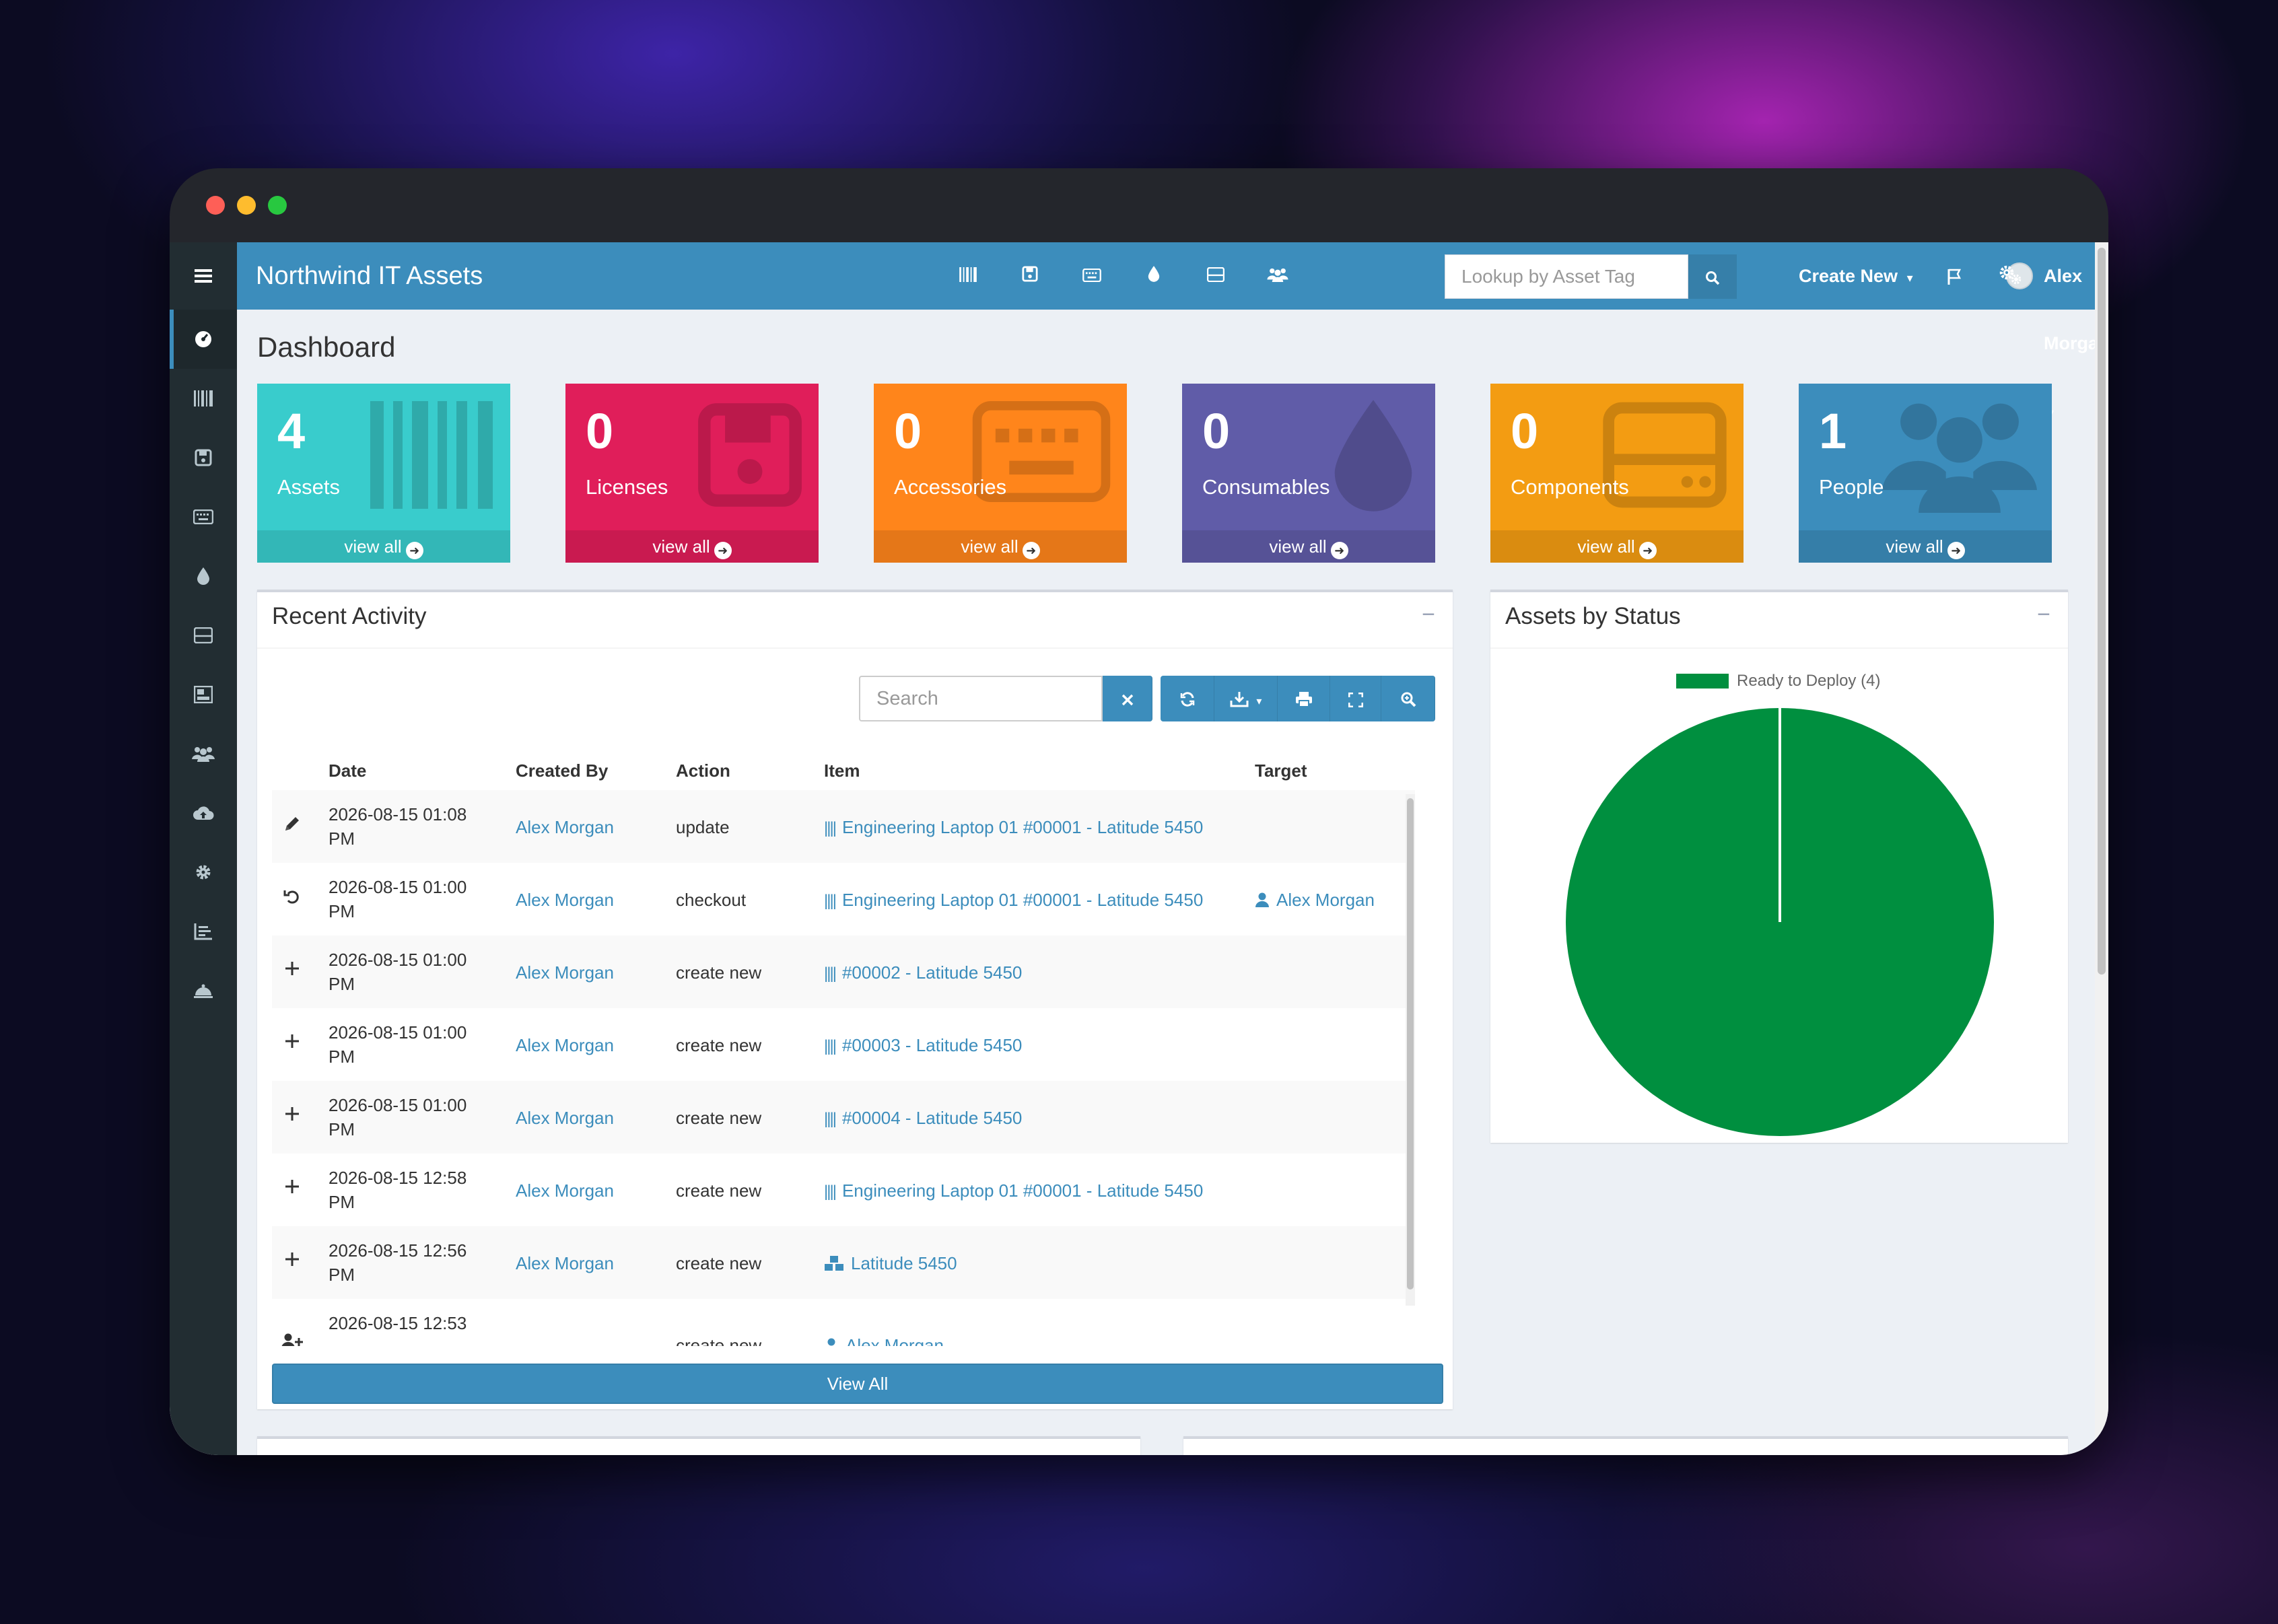 The height and width of the screenshot is (1624, 2278). Describe the element at coordinates (1216, 276) in the screenshot. I see `nav-components-button` at that location.